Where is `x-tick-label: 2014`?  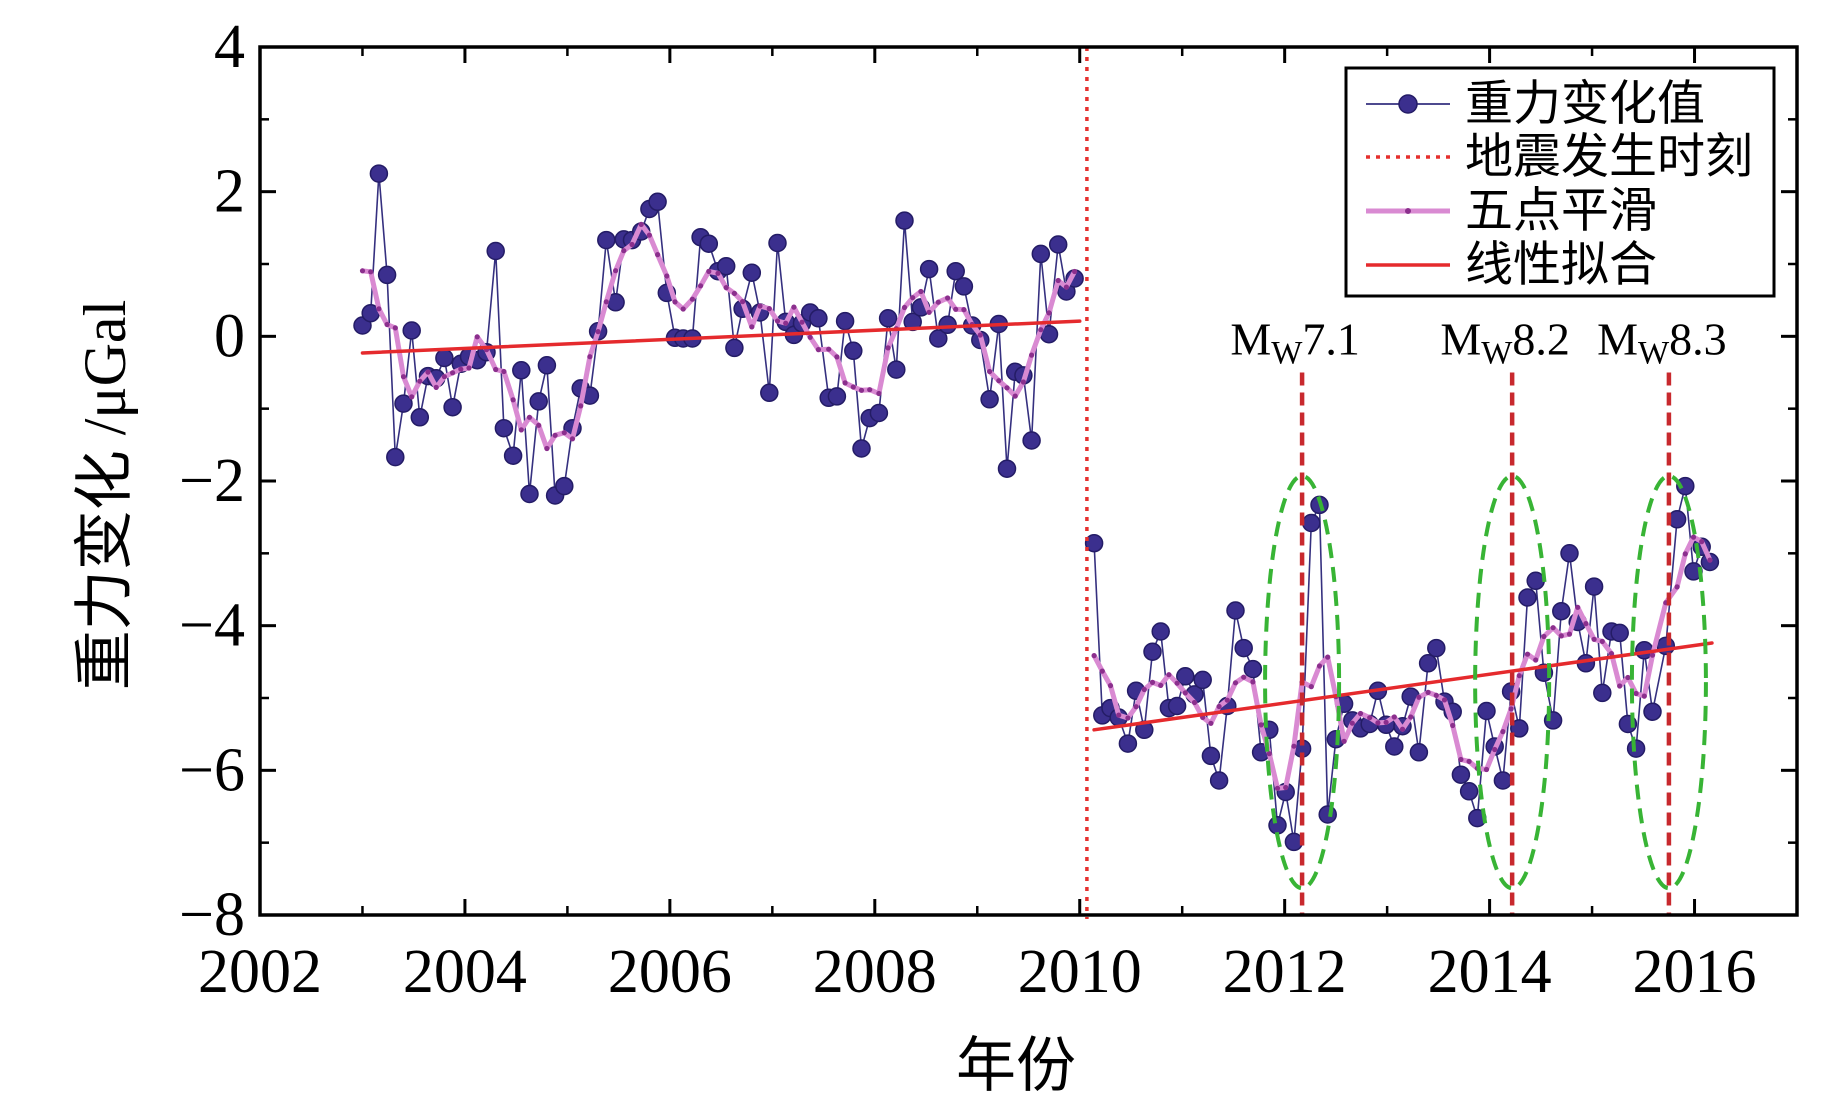
x-tick-label: 2014 is located at coordinates (1490, 972).